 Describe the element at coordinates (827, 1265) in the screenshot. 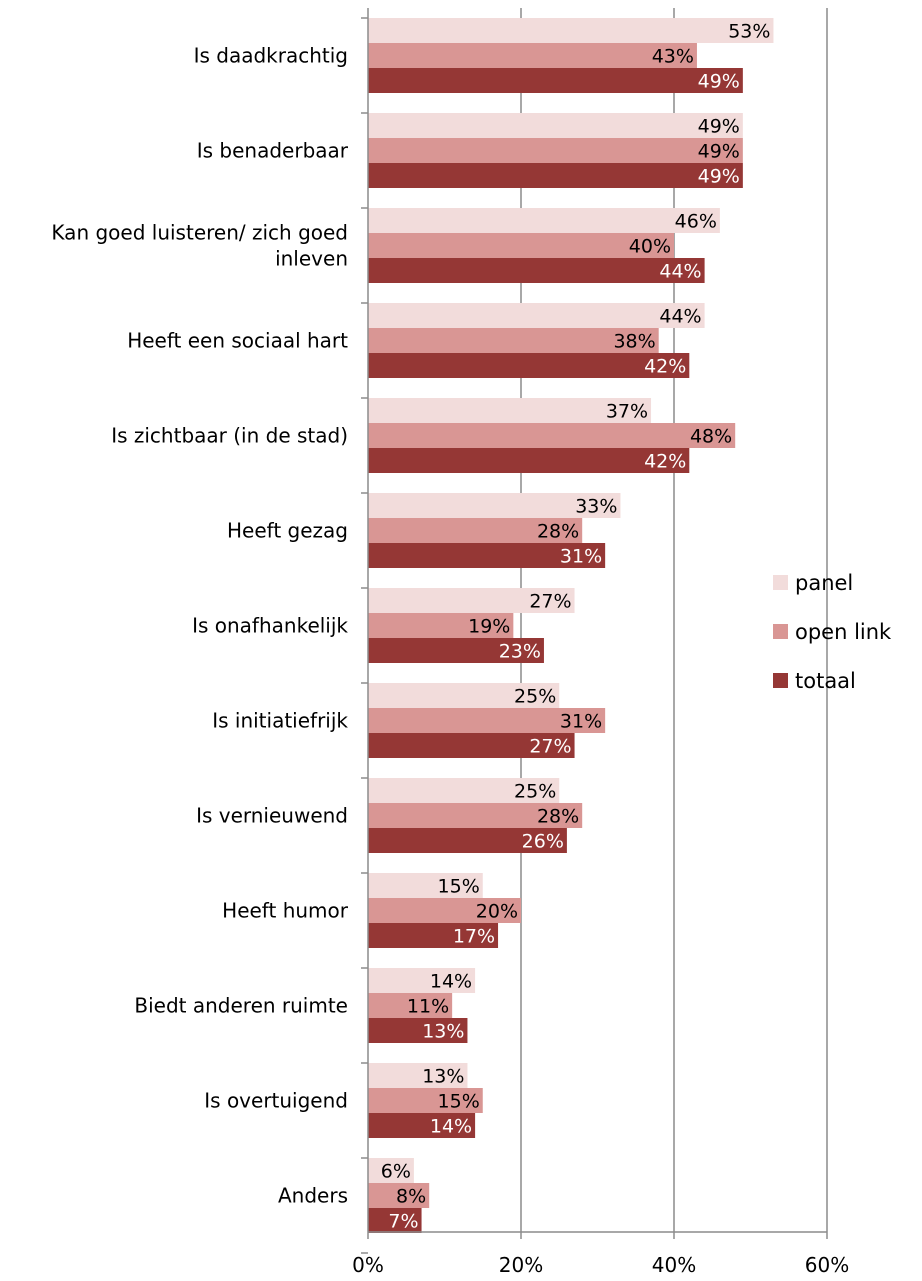

I see `x-tick-label: 60%` at that location.